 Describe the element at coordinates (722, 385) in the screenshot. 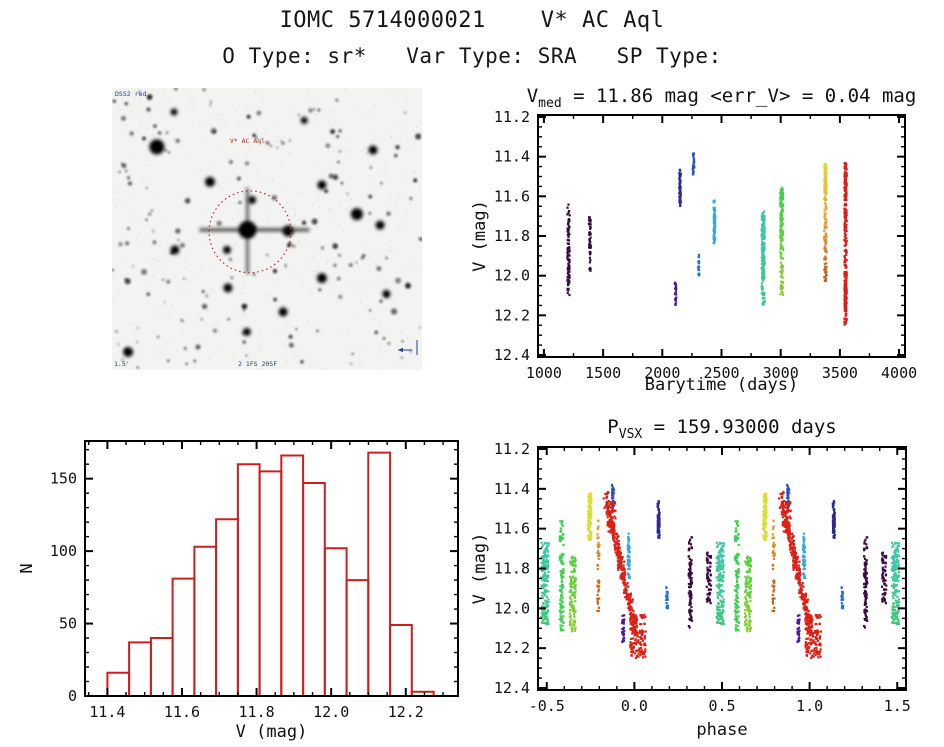

I see `svg-text: Barytime (days)` at that location.